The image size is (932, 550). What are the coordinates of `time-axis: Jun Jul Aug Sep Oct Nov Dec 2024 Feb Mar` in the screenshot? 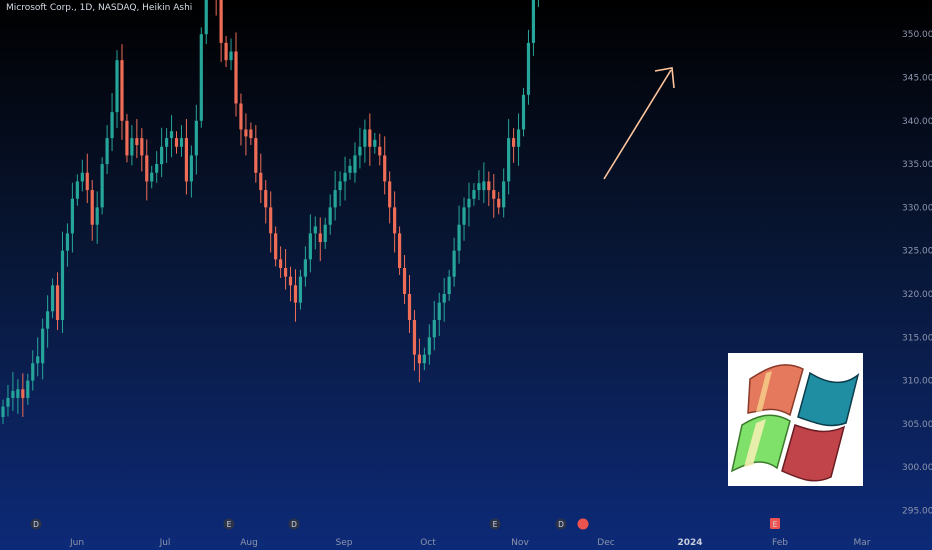 It's located at (470, 543).